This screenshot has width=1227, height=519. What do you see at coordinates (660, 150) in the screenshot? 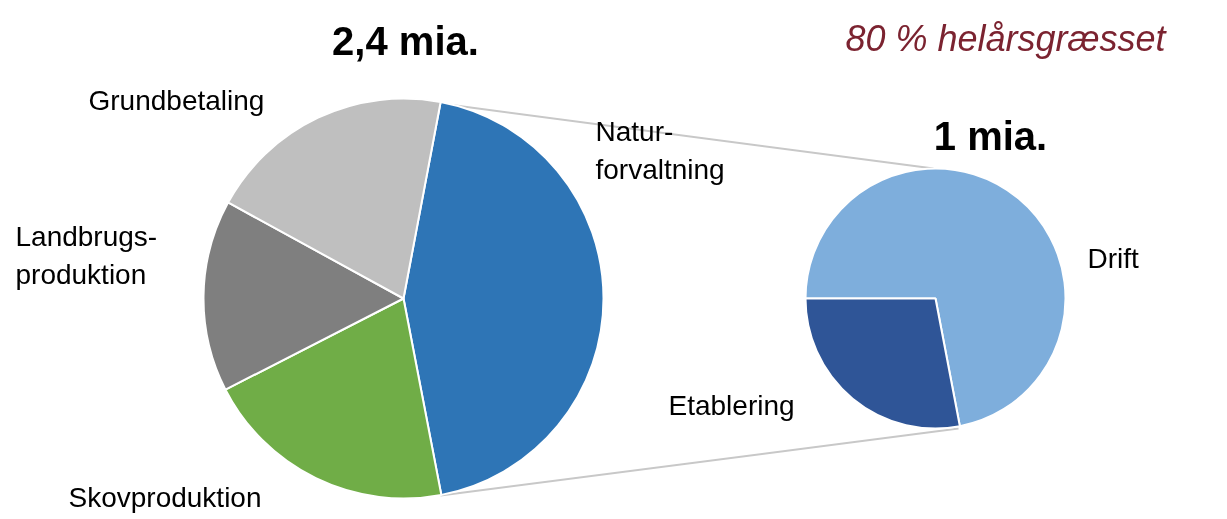
I see `slice-label: Natur- forvaltning` at bounding box center [660, 150].